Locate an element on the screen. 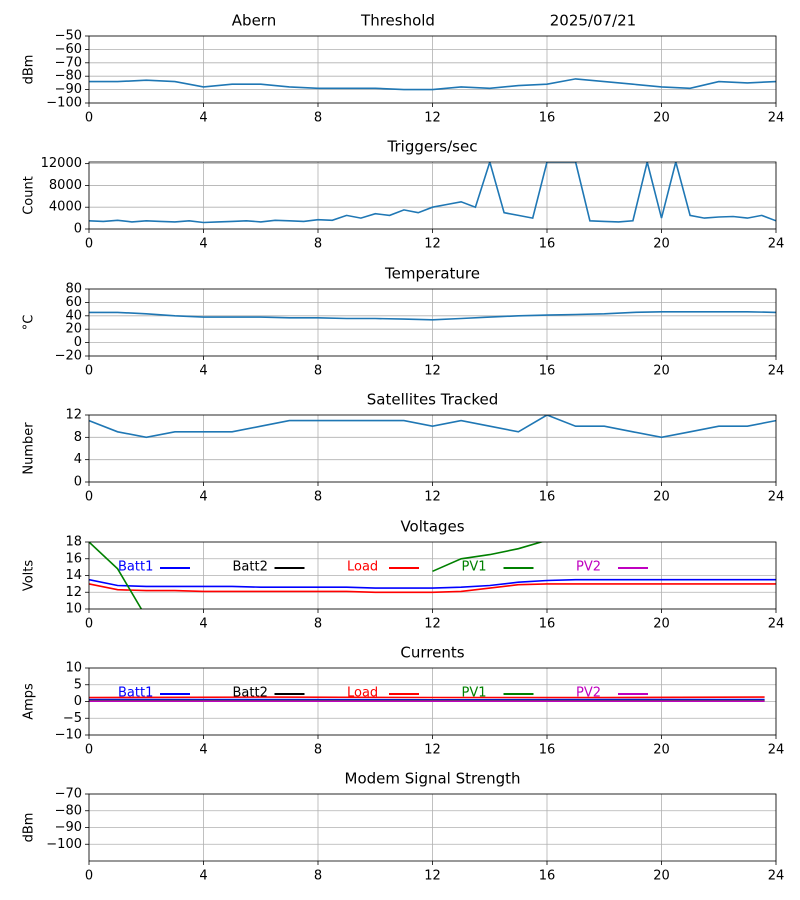 This screenshot has height=900, width=800. y-tick-label: 4000 is located at coordinates (65, 207).